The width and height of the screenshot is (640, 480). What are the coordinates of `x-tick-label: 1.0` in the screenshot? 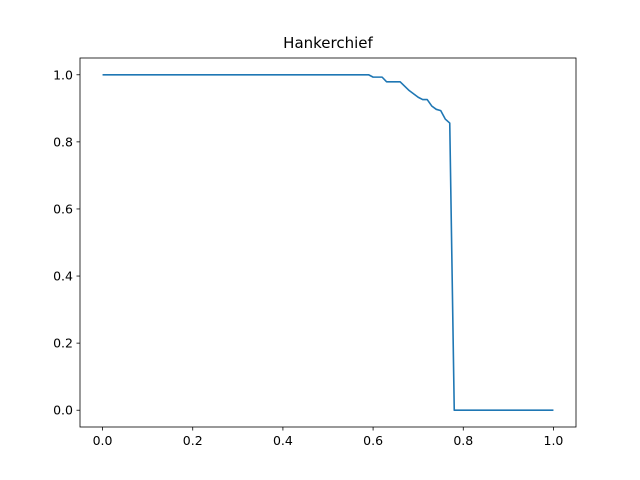 It's located at (554, 440).